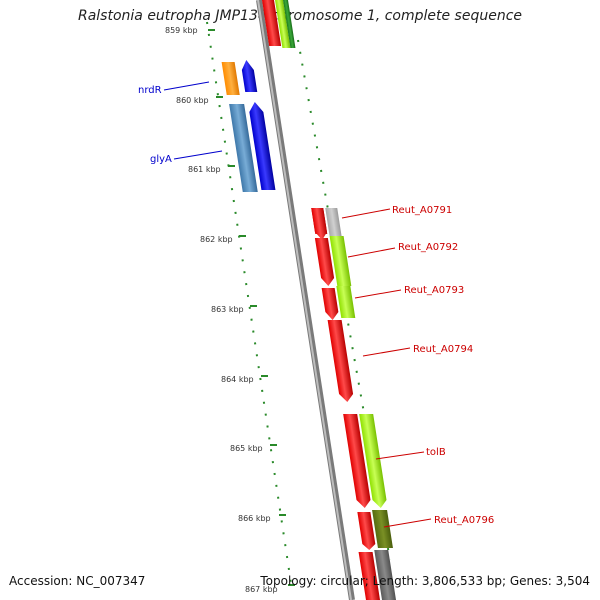 The height and width of the screenshot is (600, 600). Describe the element at coordinates (428, 247) in the screenshot. I see `gene-label-reut-a0792: Reut_A0792` at that location.